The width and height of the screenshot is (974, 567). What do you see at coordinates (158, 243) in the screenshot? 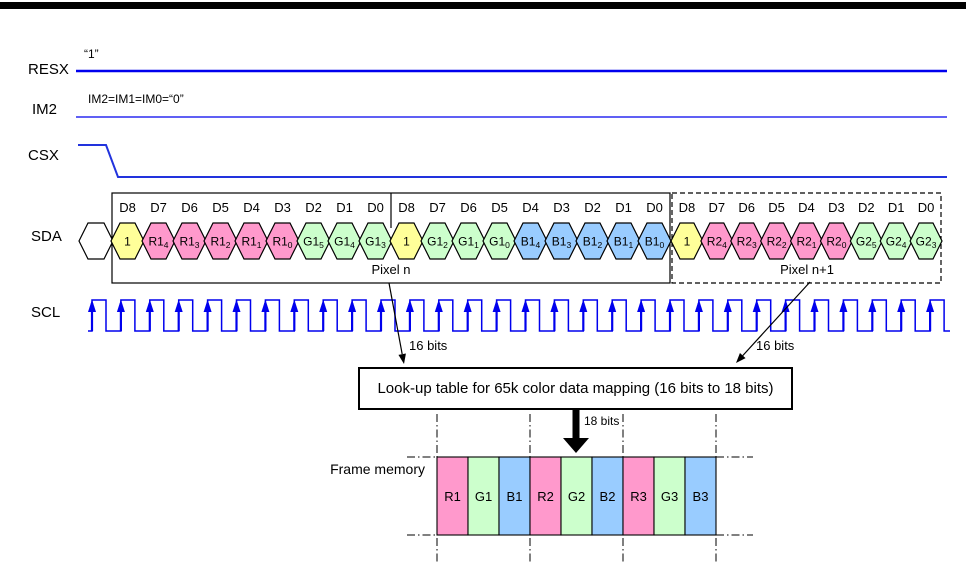
I see `sda-bit-value: R14` at bounding box center [158, 243].